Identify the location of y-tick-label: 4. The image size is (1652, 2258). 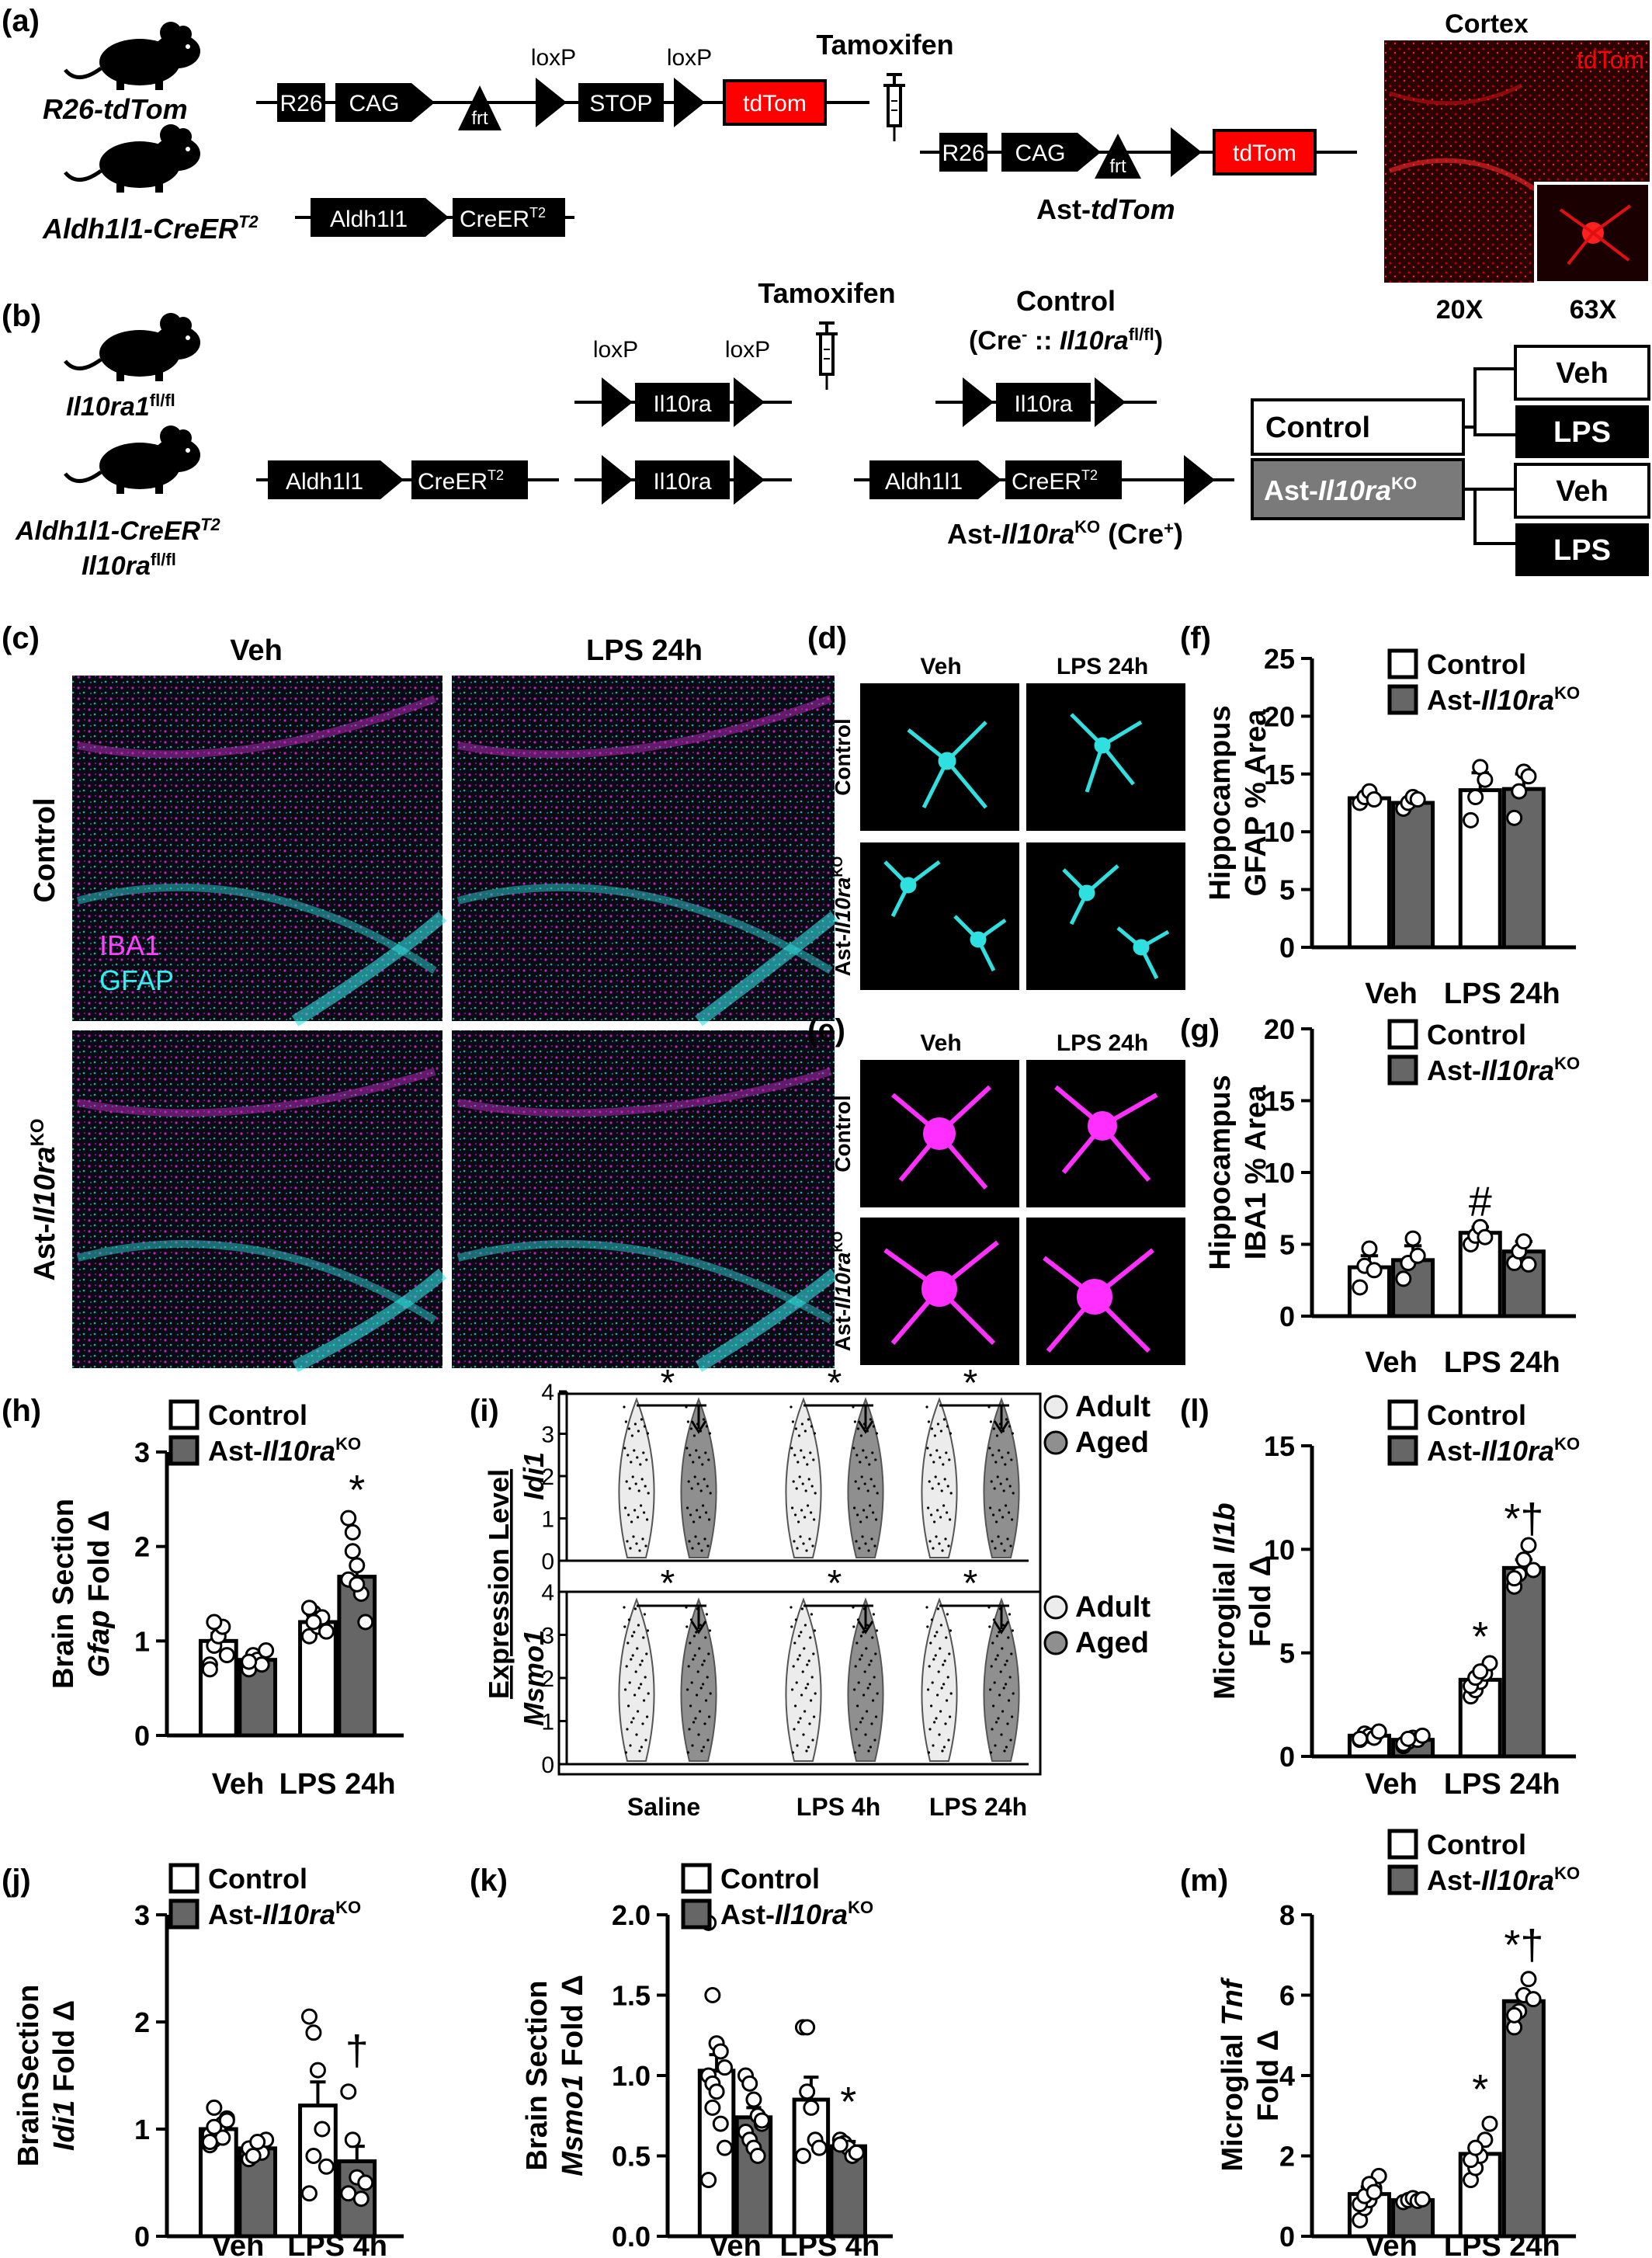
(547, 1392).